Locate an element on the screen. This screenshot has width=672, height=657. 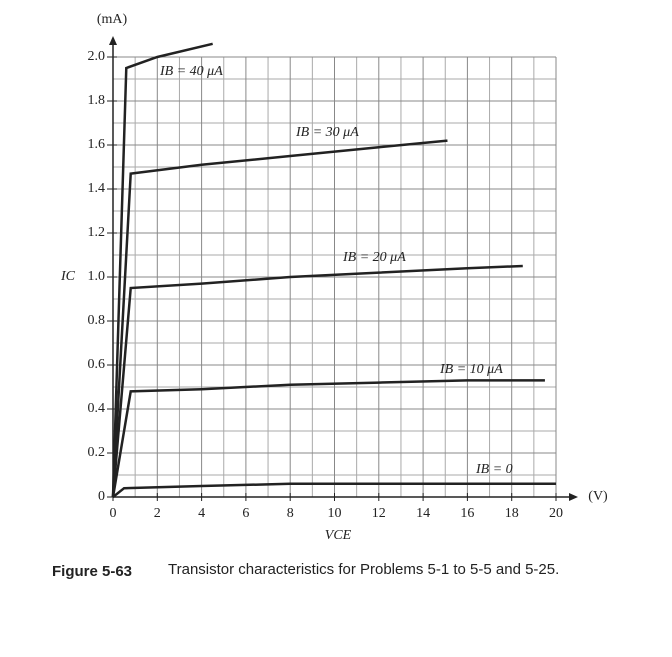
y-tick-label: 0.8 is located at coordinates (97, 320).